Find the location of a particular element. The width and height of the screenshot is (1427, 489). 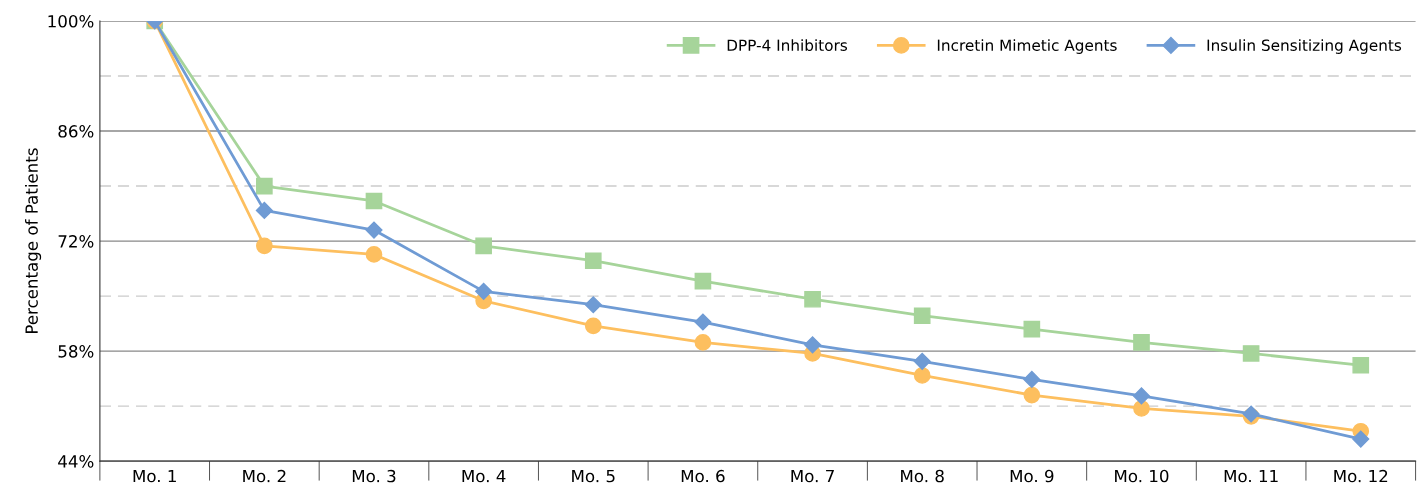

x-tick-label: Mo. 9 is located at coordinates (1032, 476).